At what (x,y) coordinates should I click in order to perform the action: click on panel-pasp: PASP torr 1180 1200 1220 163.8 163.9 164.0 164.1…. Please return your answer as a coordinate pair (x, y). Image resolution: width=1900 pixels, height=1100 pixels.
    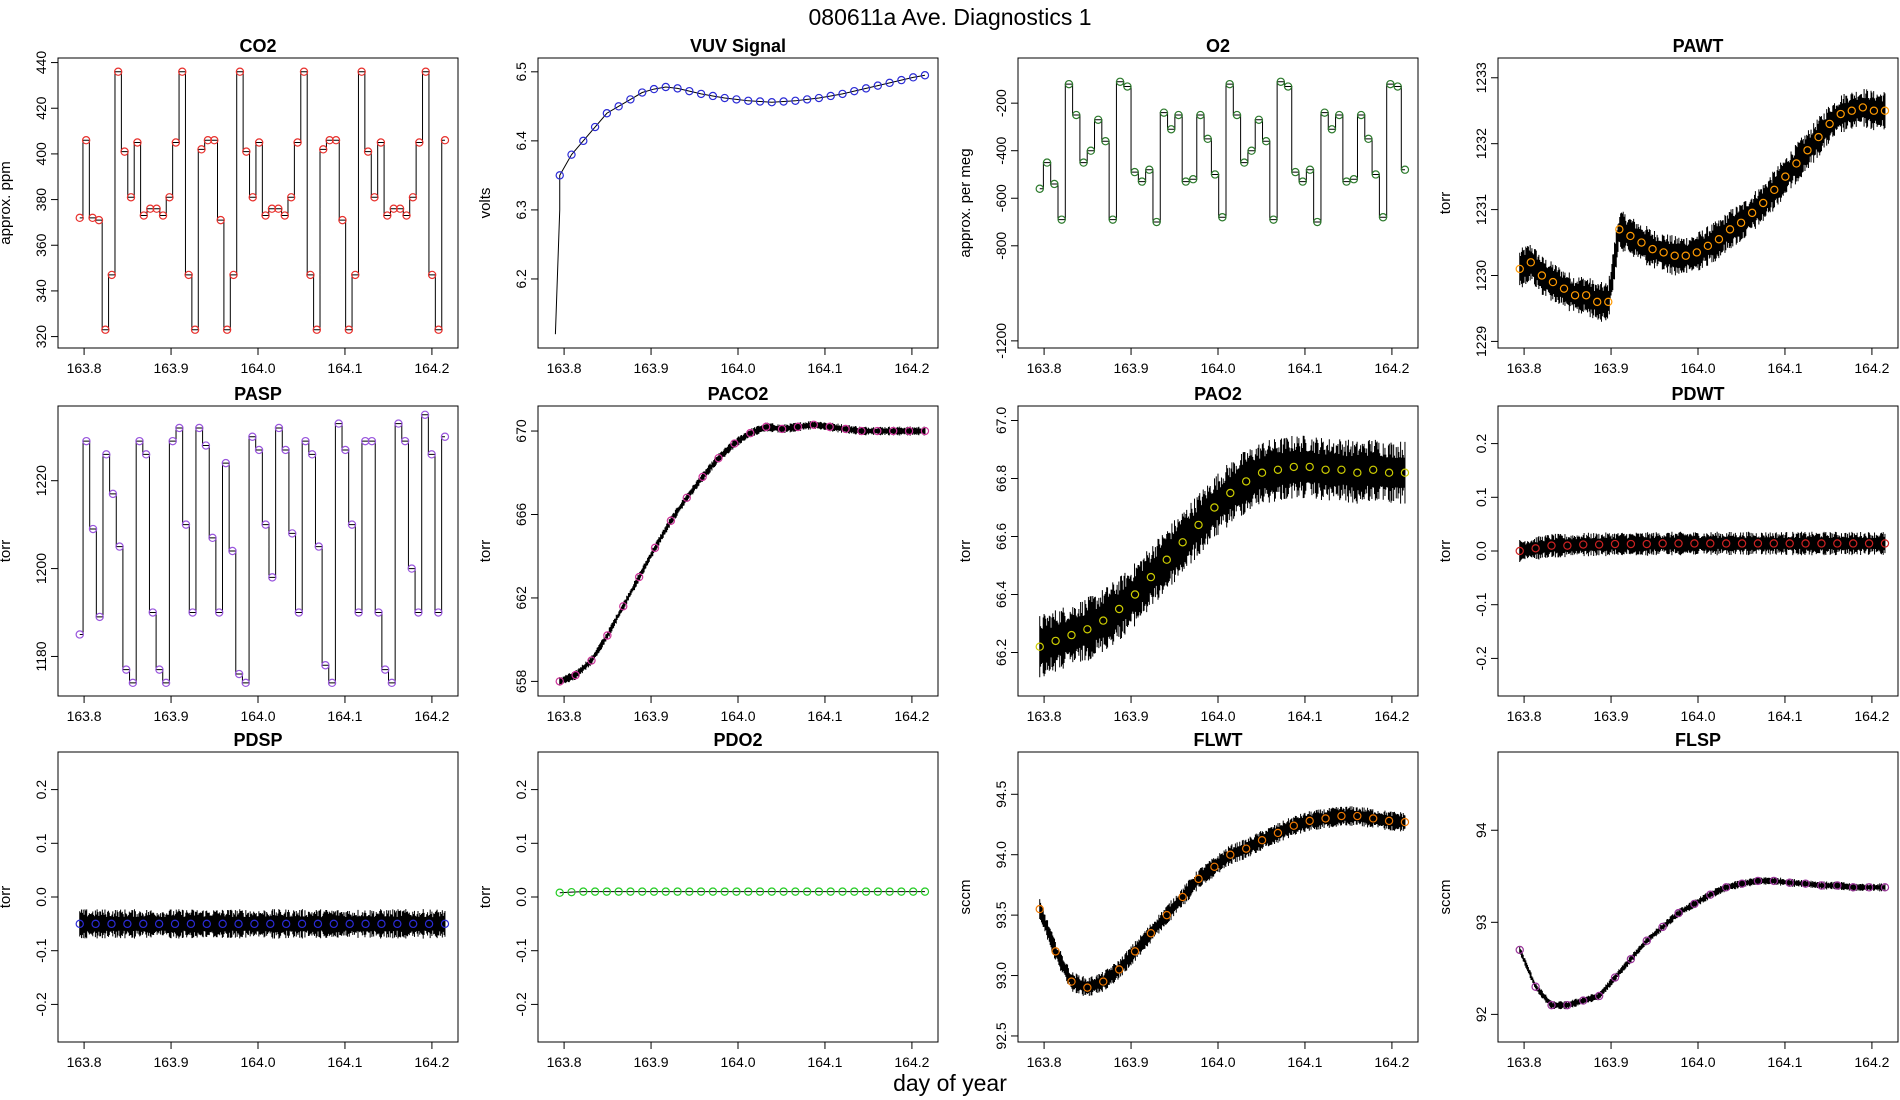
    Looking at the image, I should click on (229, 554).